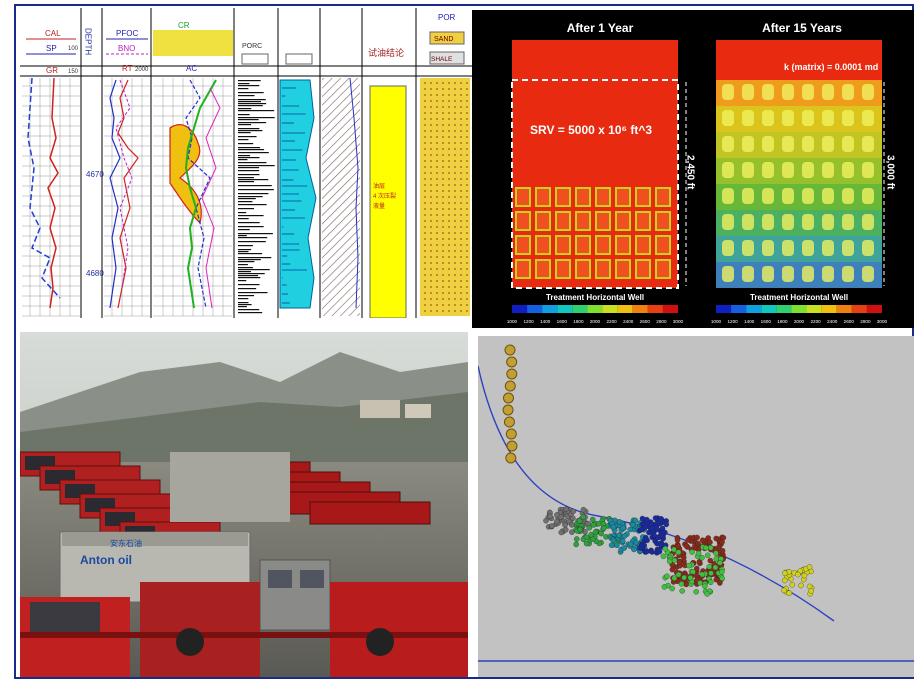  I want to click on colorbar-tick: 2000, so click(799, 321).